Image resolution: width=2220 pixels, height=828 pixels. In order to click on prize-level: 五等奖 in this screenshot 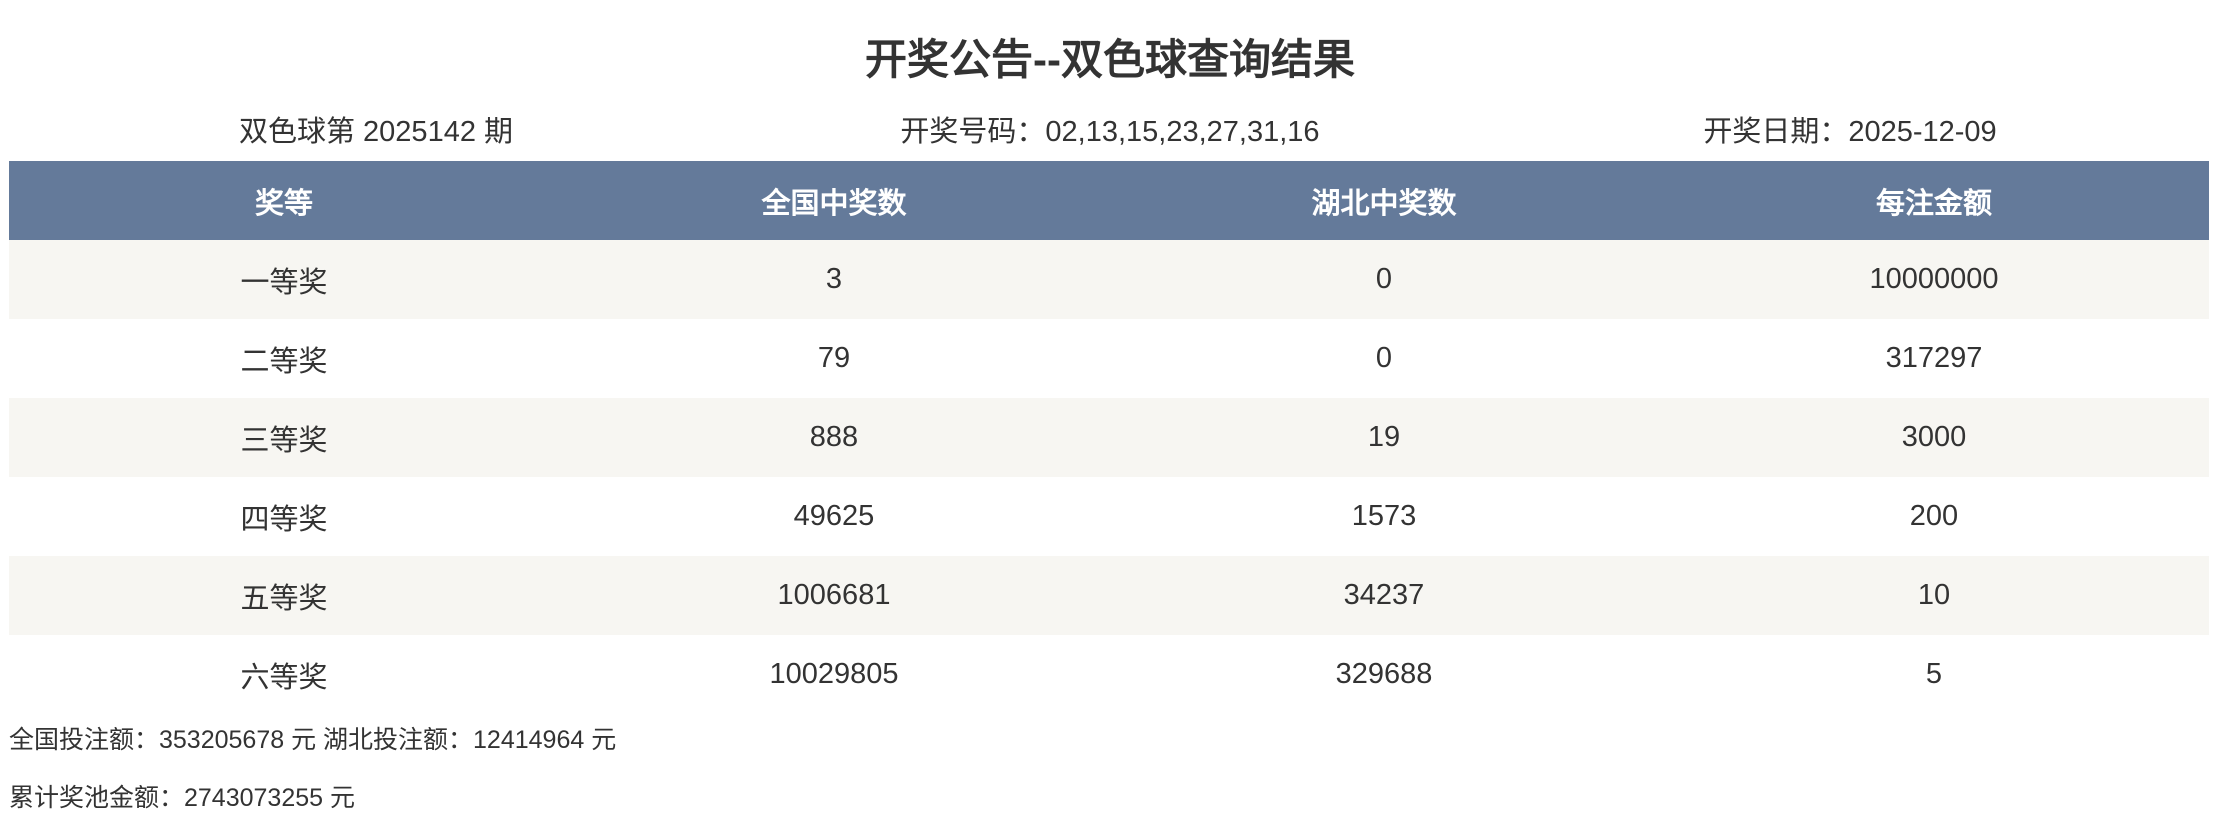, I will do `click(284, 595)`.